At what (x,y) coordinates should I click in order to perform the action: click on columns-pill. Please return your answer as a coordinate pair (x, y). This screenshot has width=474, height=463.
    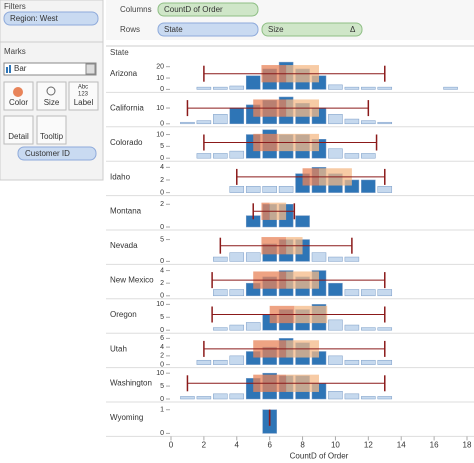
    Looking at the image, I should click on (208, 9).